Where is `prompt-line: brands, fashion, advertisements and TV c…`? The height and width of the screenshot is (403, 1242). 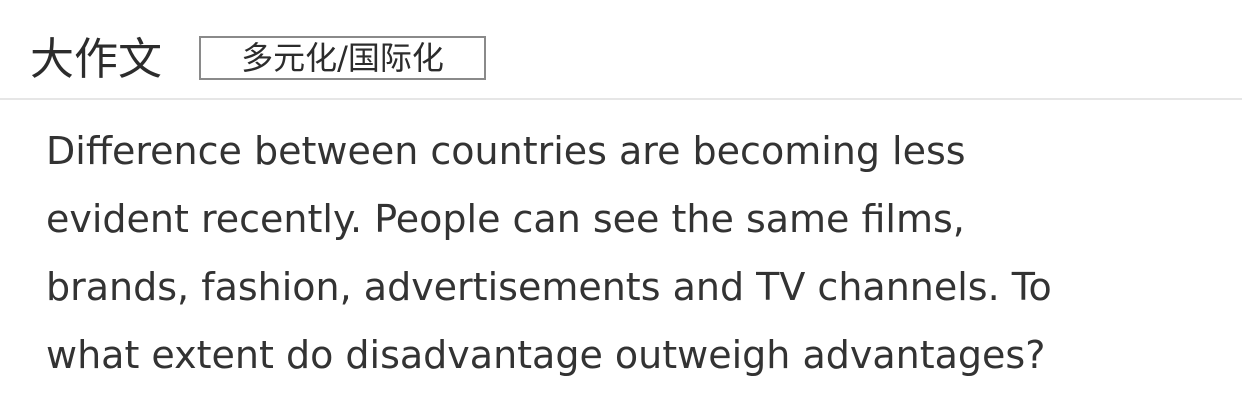 prompt-line: brands, fashion, advertisements and TV c… is located at coordinates (549, 287).